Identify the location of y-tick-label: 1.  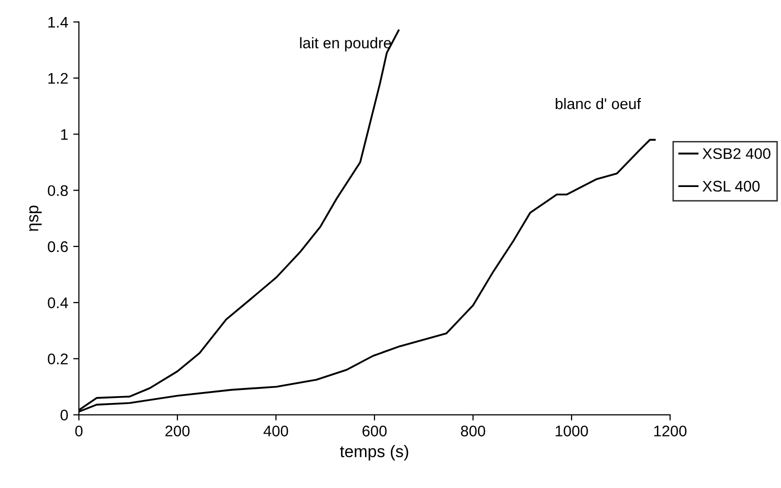
(64, 134).